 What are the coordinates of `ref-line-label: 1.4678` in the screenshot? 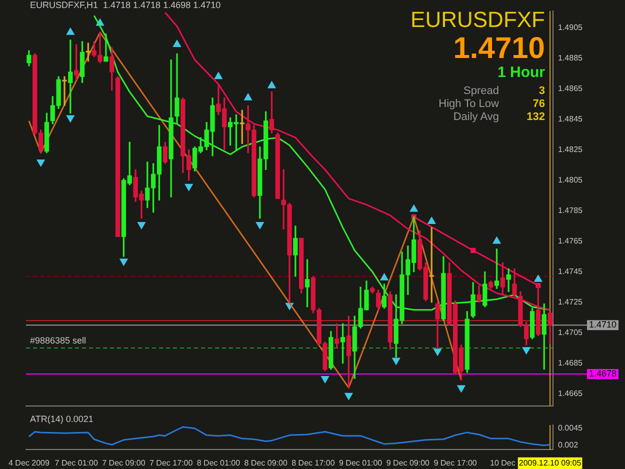 It's located at (603, 373).